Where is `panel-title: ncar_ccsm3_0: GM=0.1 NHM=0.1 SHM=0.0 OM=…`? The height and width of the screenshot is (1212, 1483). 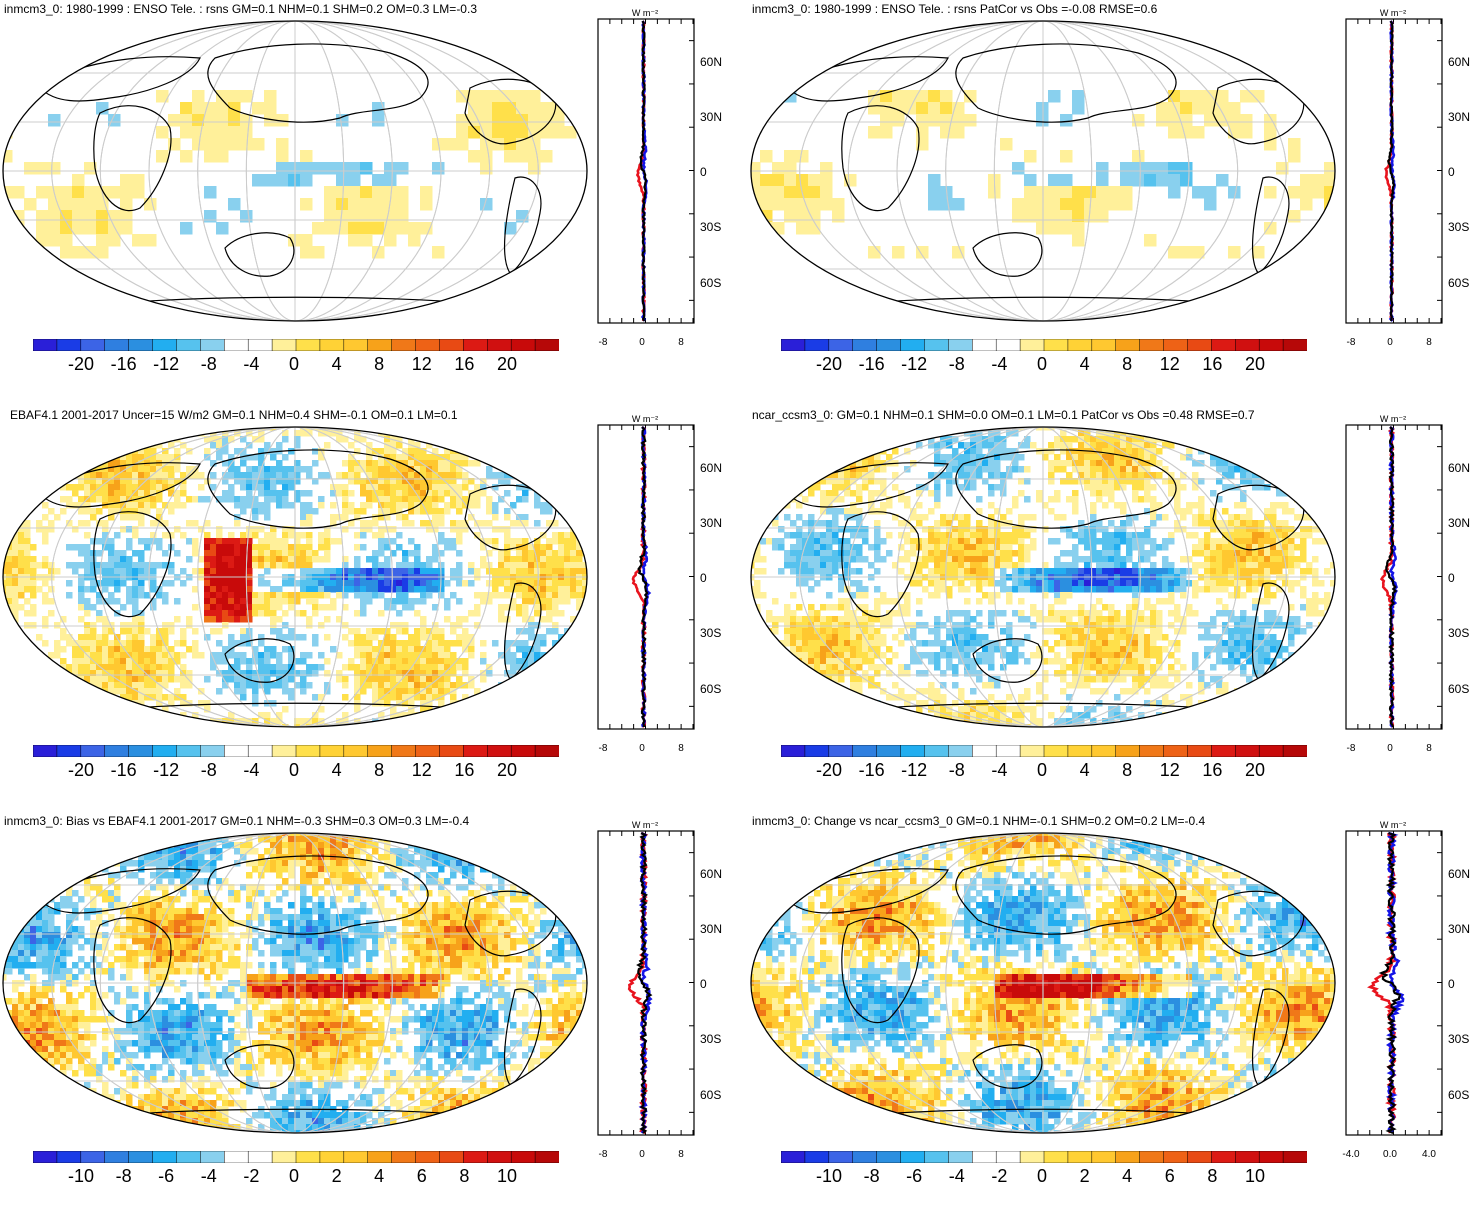
panel-title: ncar_ccsm3_0: GM=0.1 NHM=0.1 SHM=0.0 OM=… is located at coordinates (1003, 415).